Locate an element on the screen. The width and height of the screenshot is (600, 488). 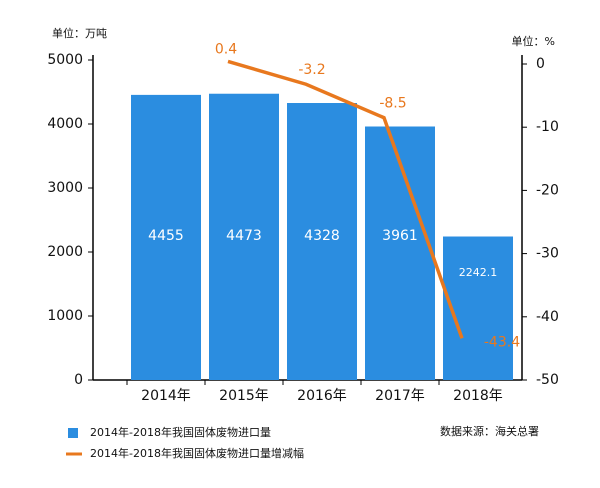
bar-value-label: 4328 is located at coordinates (322, 236).